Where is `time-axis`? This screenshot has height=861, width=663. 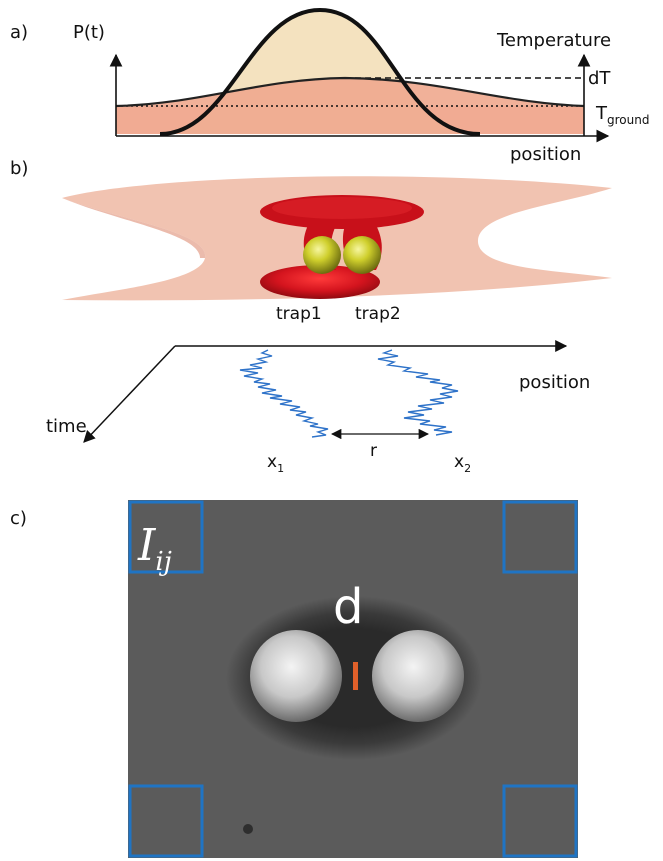 time-axis is located at coordinates (129, 394).